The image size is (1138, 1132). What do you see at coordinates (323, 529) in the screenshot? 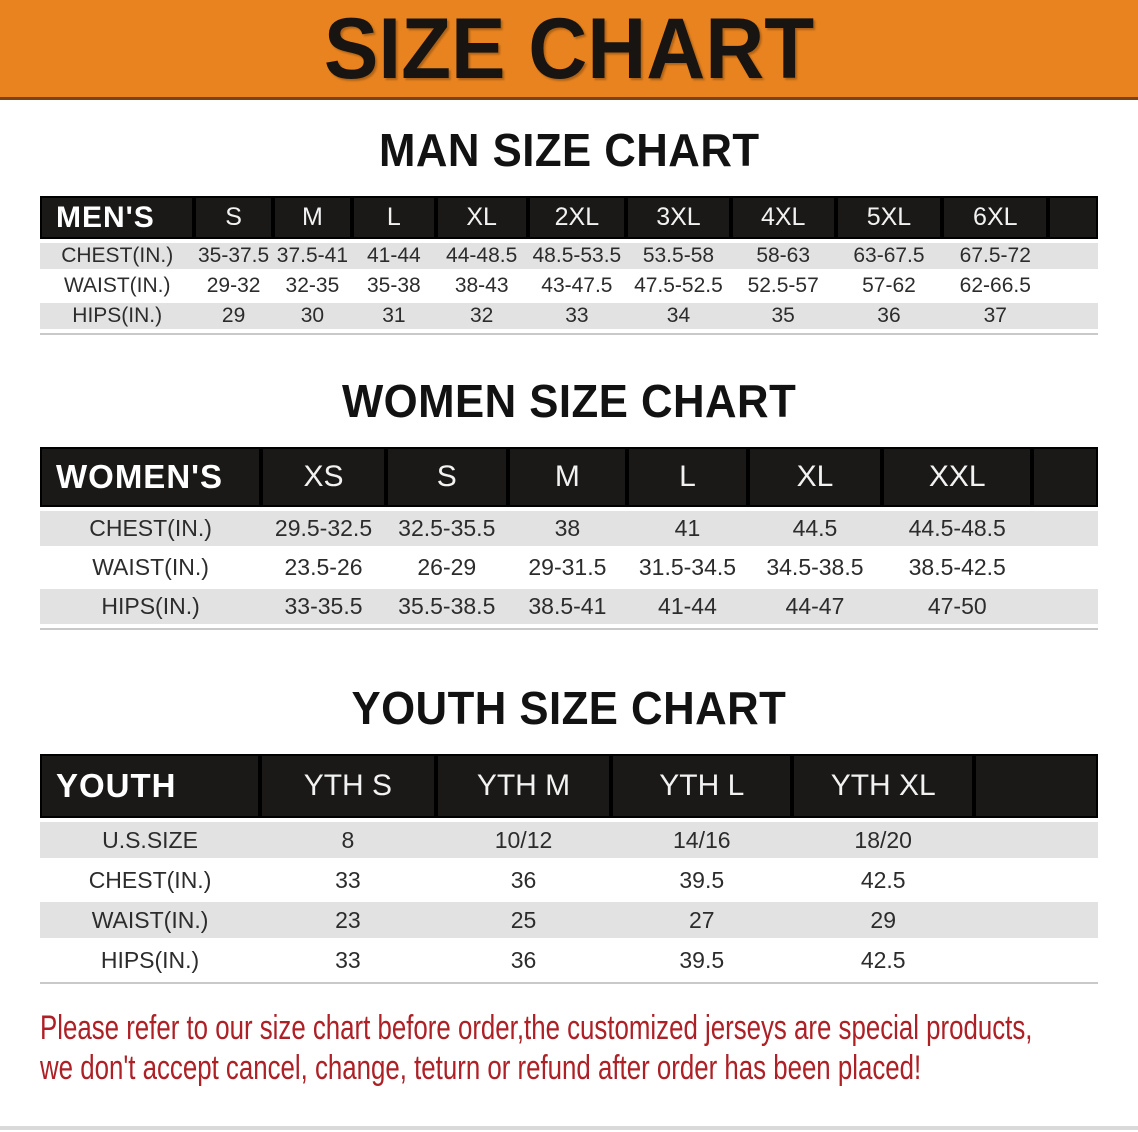
I see `size-value-cell: 29.5-32.5` at bounding box center [323, 529].